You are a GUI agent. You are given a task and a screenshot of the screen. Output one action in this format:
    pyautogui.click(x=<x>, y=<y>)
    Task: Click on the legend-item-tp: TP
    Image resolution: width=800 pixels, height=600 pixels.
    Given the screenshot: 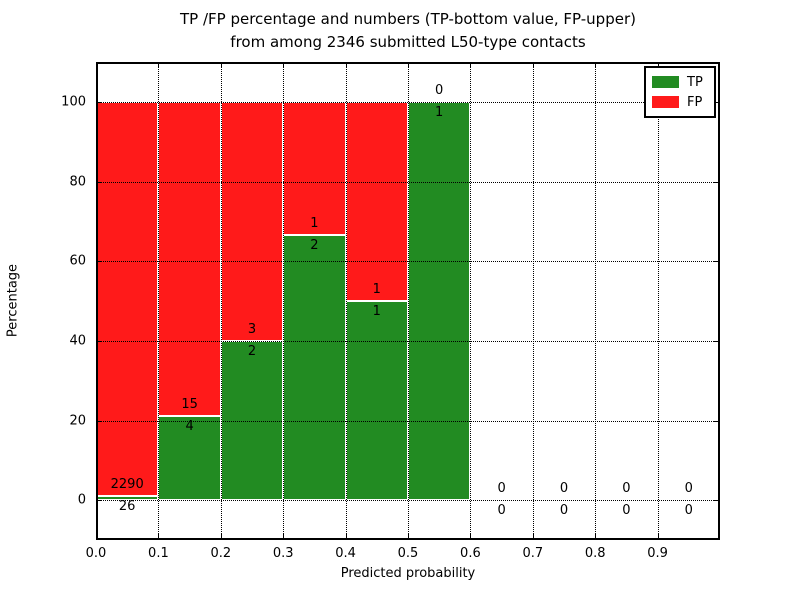 What is the action you would take?
    pyautogui.click(x=680, y=82)
    